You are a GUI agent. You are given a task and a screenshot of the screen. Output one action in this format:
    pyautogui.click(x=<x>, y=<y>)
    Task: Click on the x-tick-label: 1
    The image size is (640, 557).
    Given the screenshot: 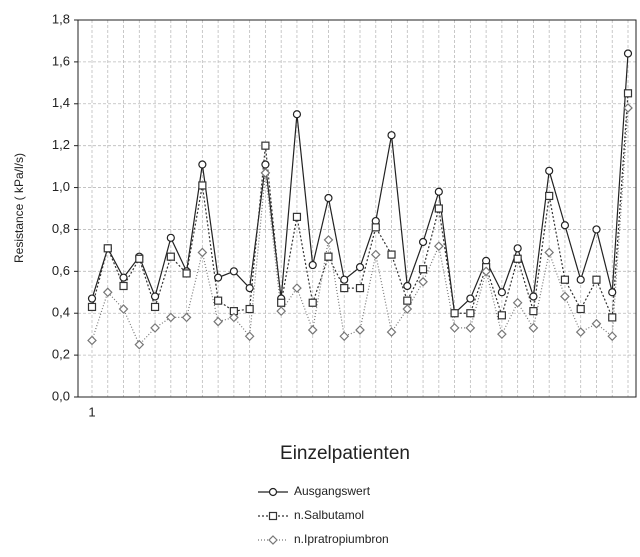 What is the action you would take?
    pyautogui.click(x=91, y=411)
    